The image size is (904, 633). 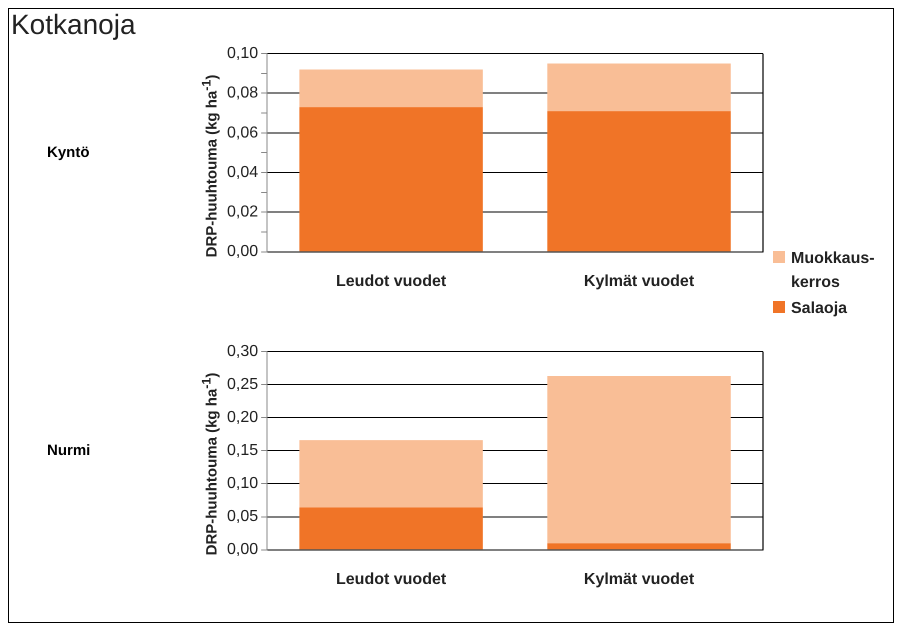 What do you see at coordinates (819, 309) in the screenshot?
I see `legend-label: Salaoja` at bounding box center [819, 309].